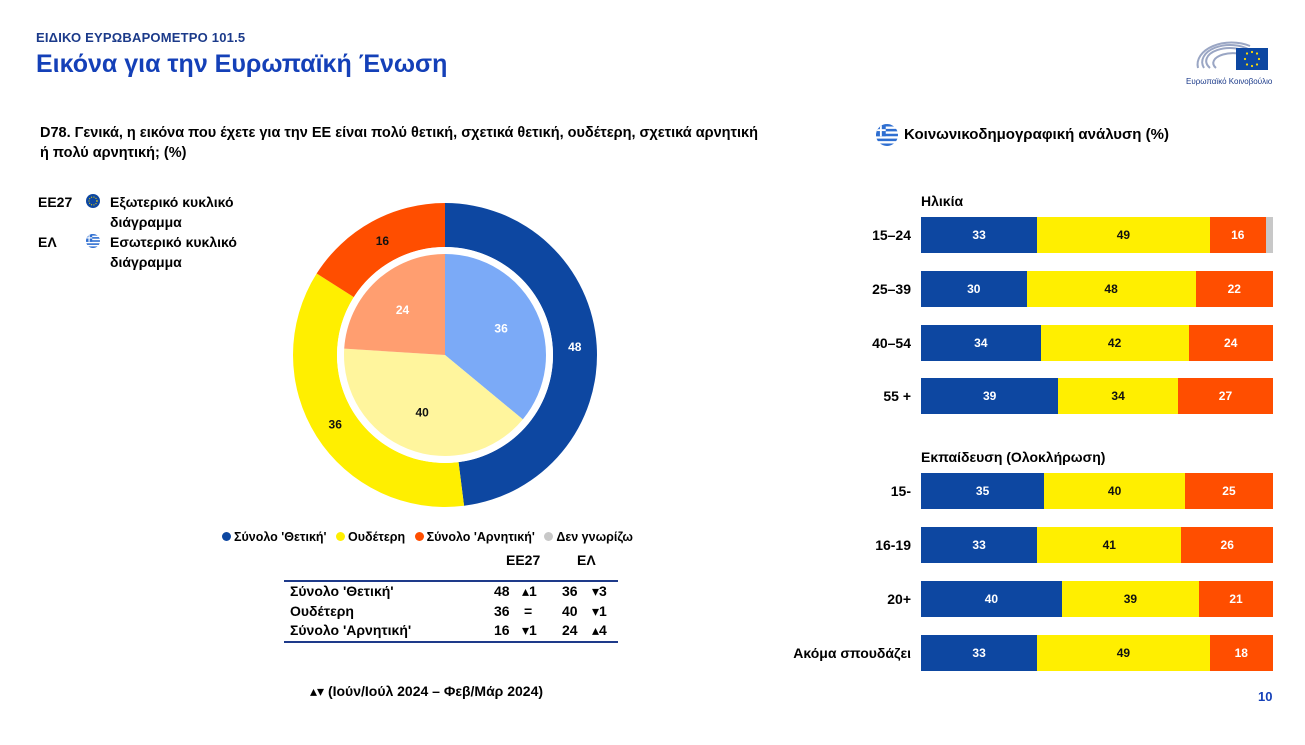 Image resolution: width=1305 pixels, height=745 pixels. What do you see at coordinates (529, 630) in the screenshot?
I see `eu-change: ▾1` at bounding box center [529, 630].